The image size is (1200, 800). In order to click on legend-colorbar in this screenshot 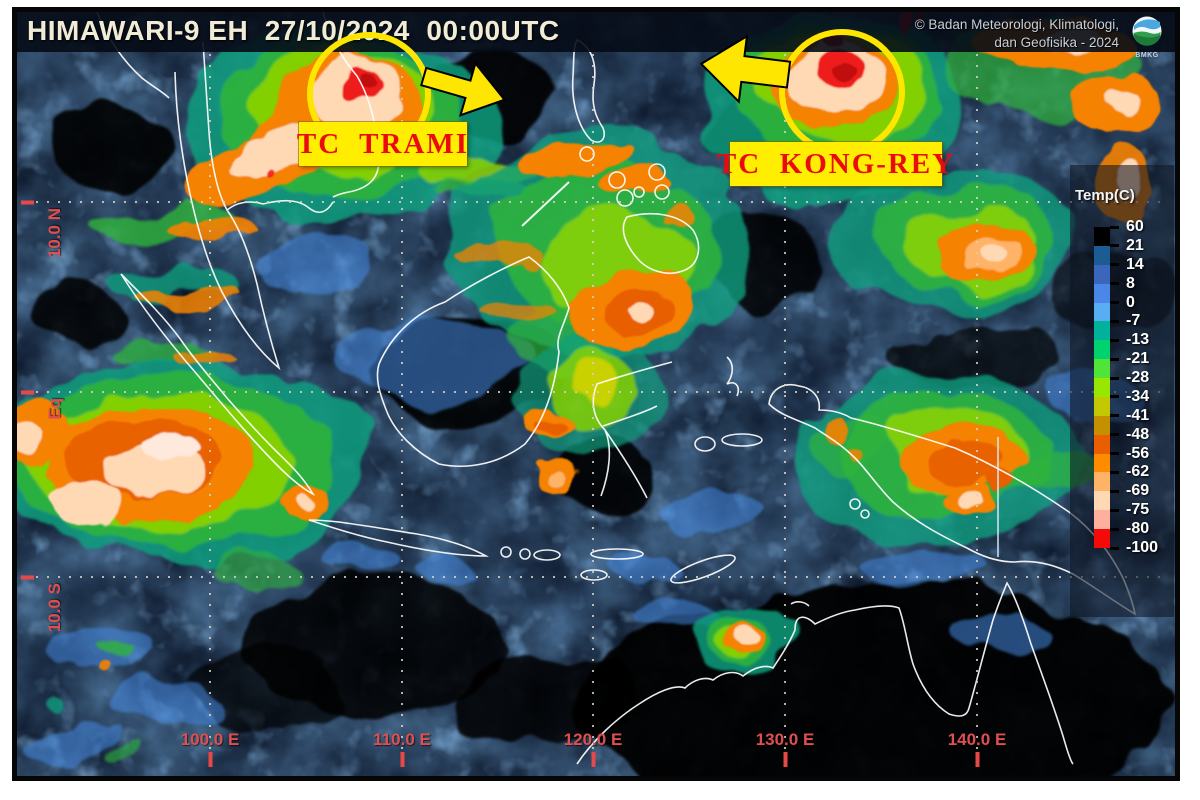, I will do `click(1102, 387)`.